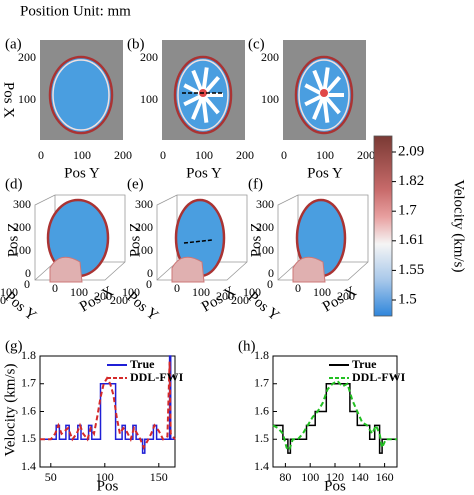 The image size is (474, 495). I want to click on colorbar-label: Velocity (km/s), so click(459, 226).